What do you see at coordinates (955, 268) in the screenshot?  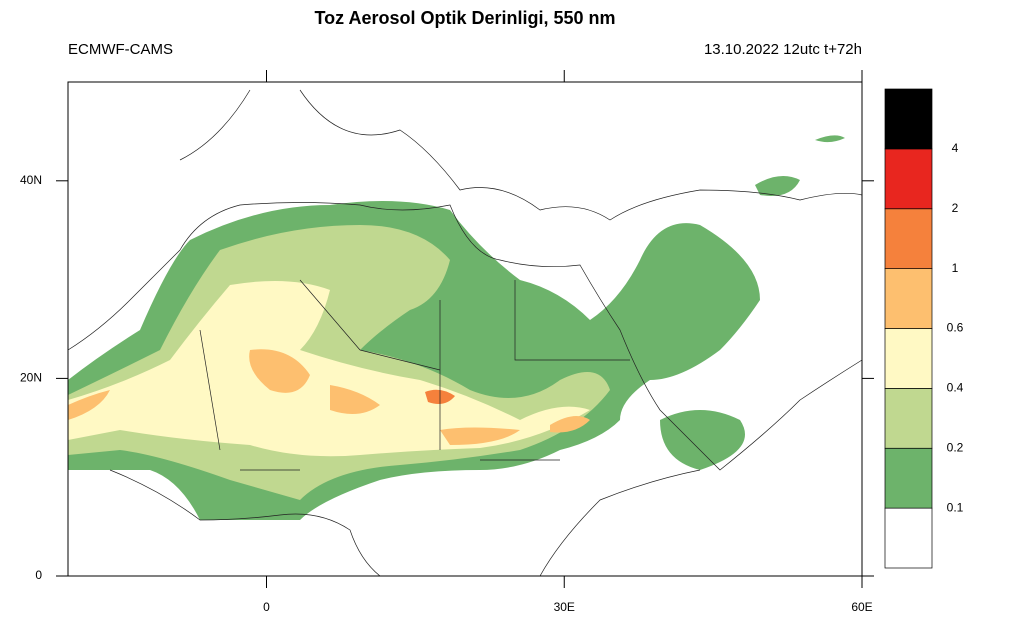 I see `colorbar-label: 1` at bounding box center [955, 268].